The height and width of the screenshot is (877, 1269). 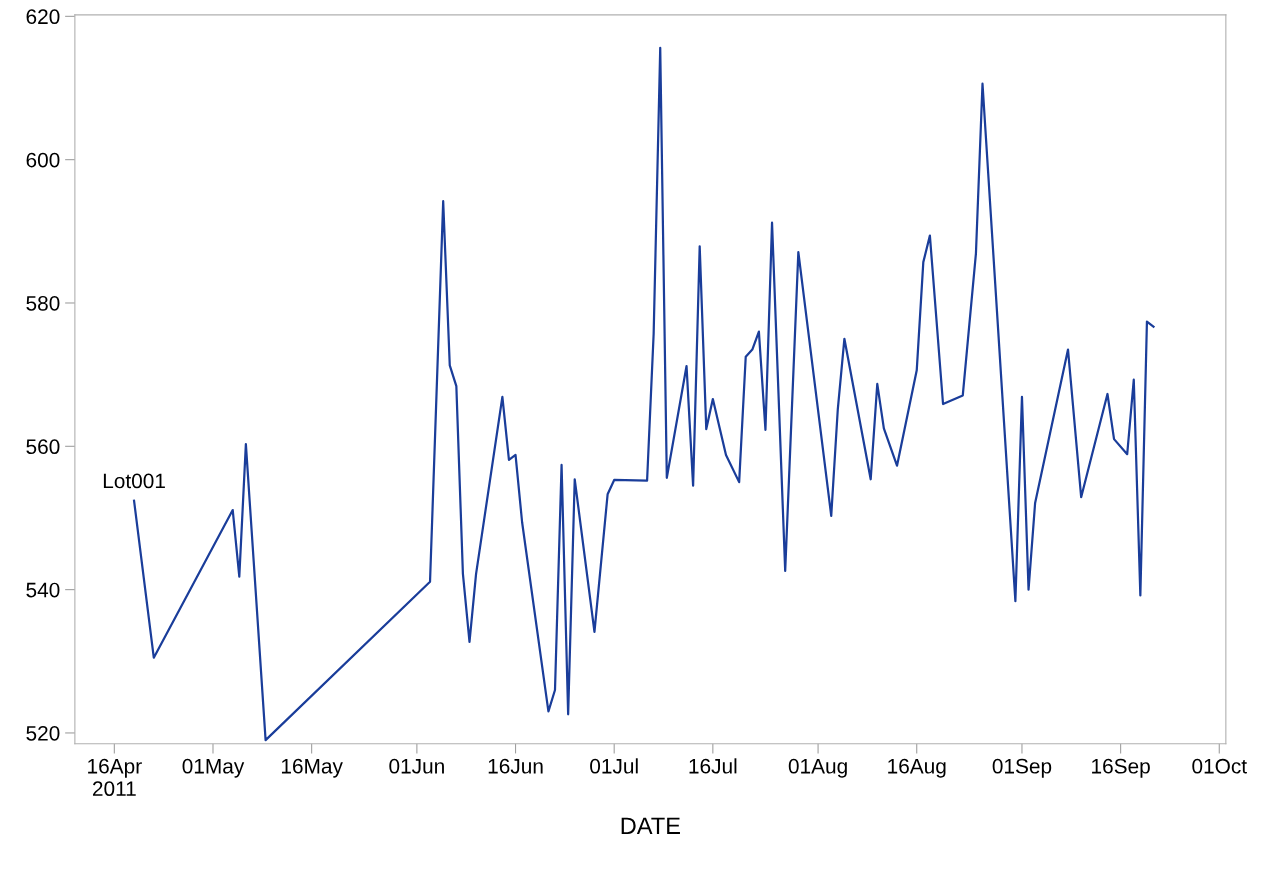 What do you see at coordinates (43, 590) in the screenshot?
I see `y-tick-label: 540` at bounding box center [43, 590].